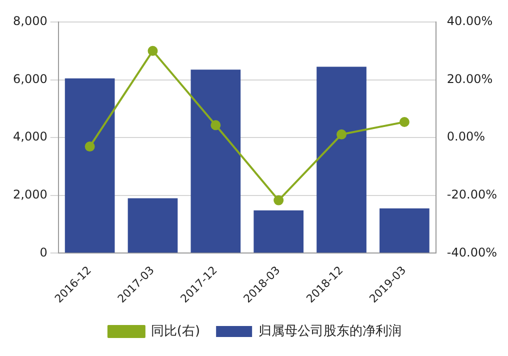 This screenshot has width=508, height=356. What do you see at coordinates (330, 331) in the screenshot?
I see `legend-label: 归属母公司股东的净利润` at bounding box center [330, 331].